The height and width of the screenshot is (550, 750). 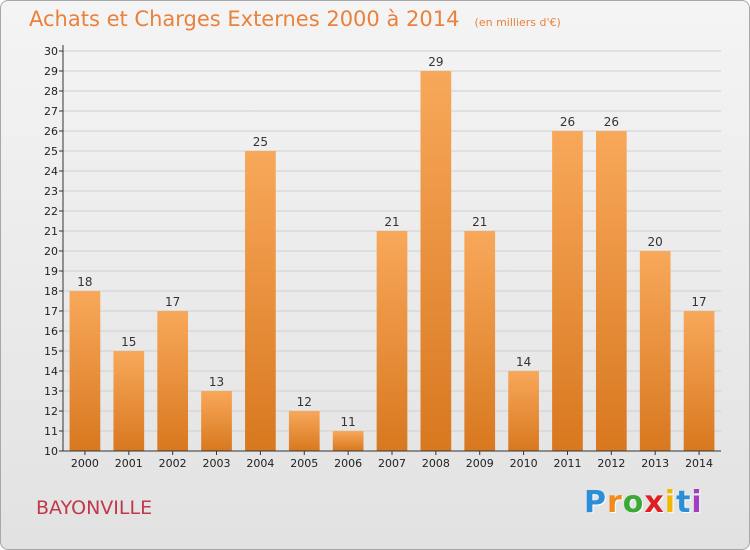 I want to click on logo-letter: o, so click(x=633, y=502).